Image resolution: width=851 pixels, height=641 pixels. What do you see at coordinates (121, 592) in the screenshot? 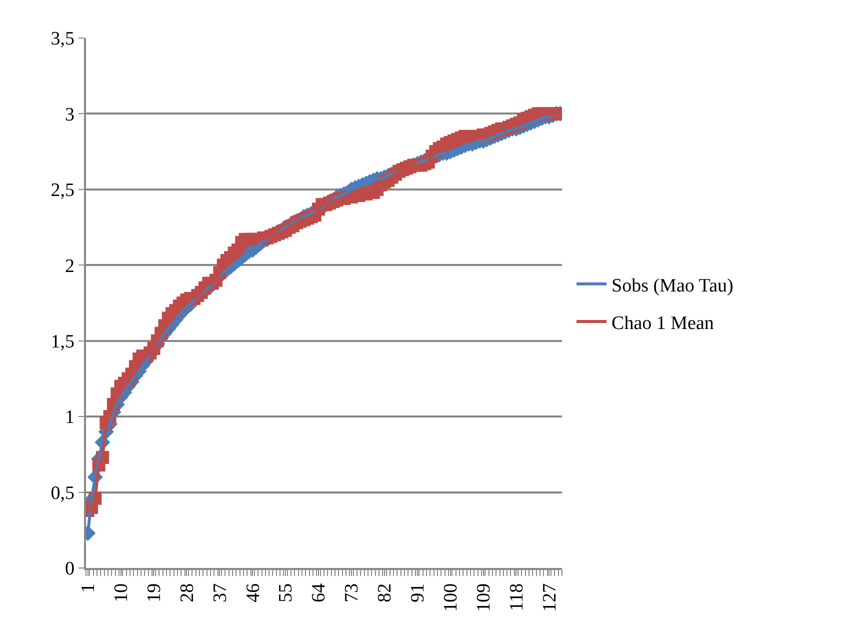
I see `x-tick-label: 10` at bounding box center [121, 592].